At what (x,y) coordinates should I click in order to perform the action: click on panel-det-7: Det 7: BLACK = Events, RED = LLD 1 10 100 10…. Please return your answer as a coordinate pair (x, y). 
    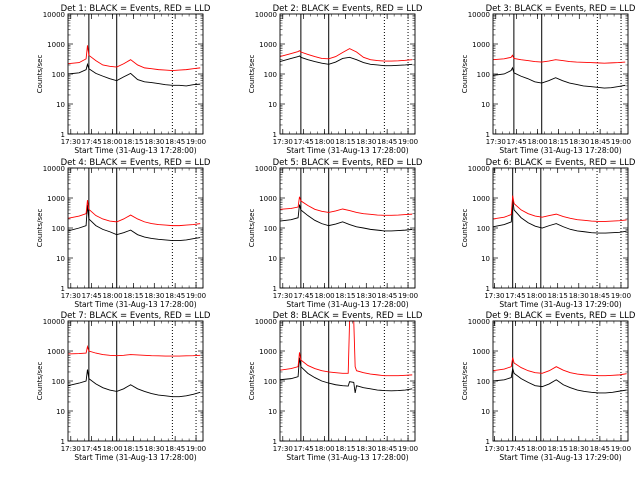
    Looking at the image, I should click on (123, 386).